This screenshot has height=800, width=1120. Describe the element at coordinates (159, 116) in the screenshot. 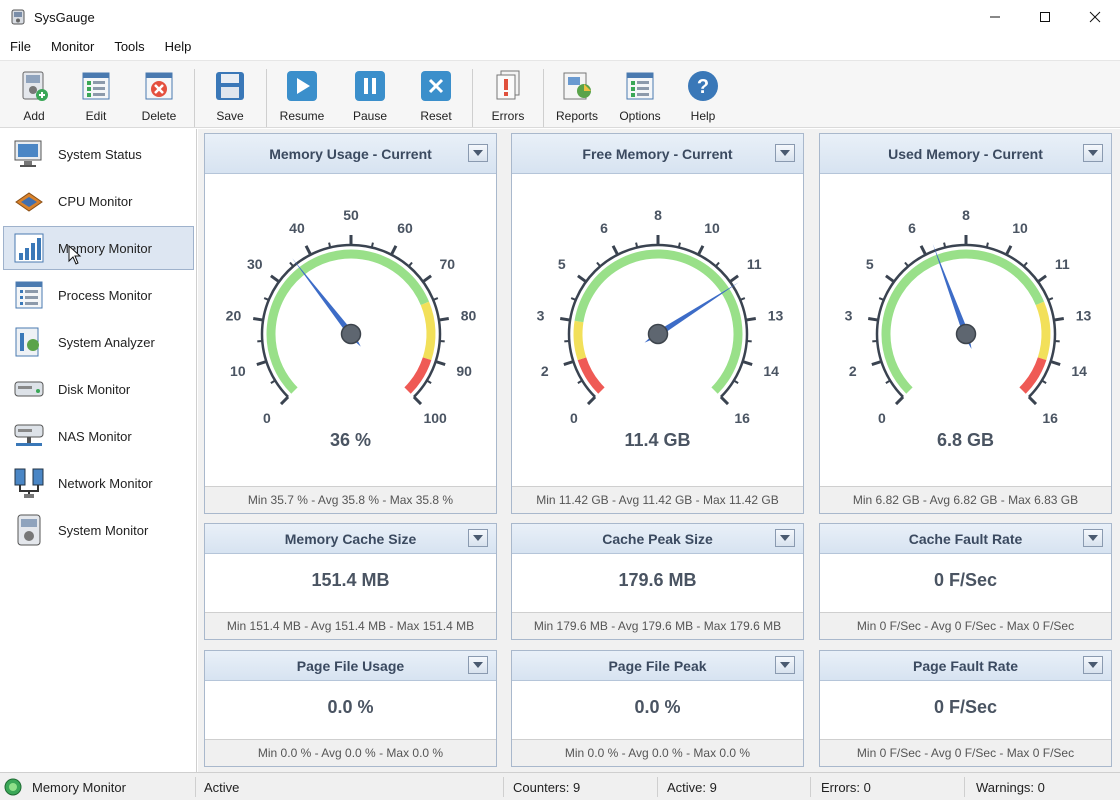

I see `delete-label: Delete` at that location.